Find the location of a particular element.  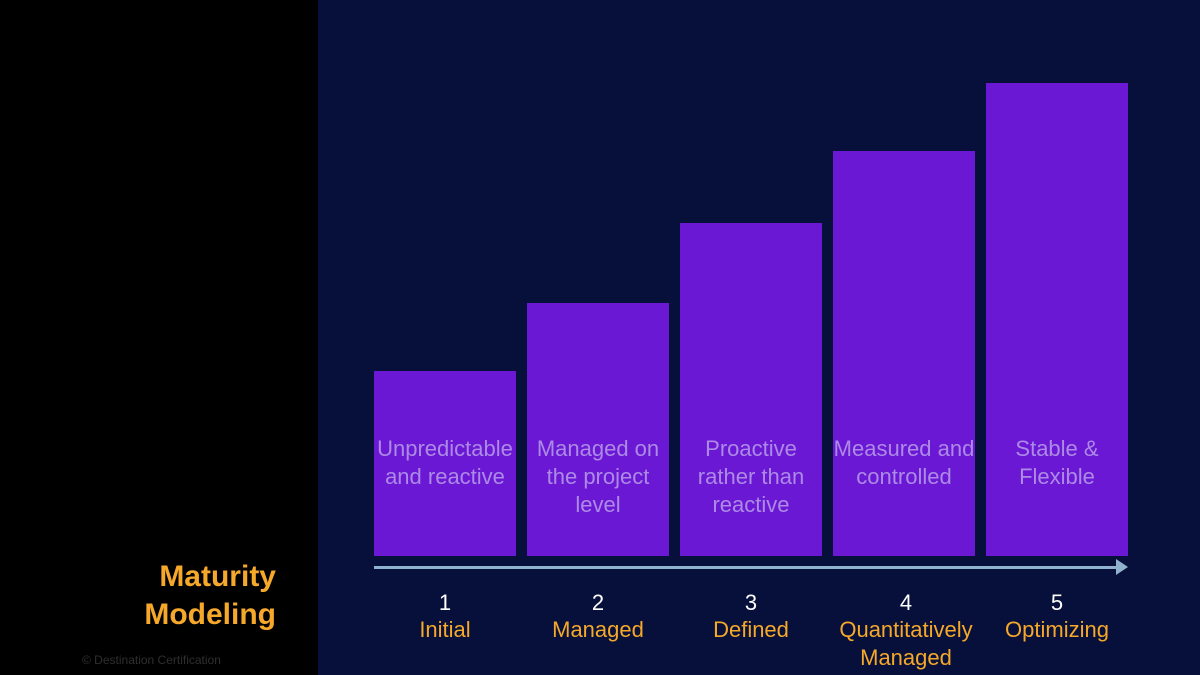

description-line: reactive is located at coordinates (751, 504).